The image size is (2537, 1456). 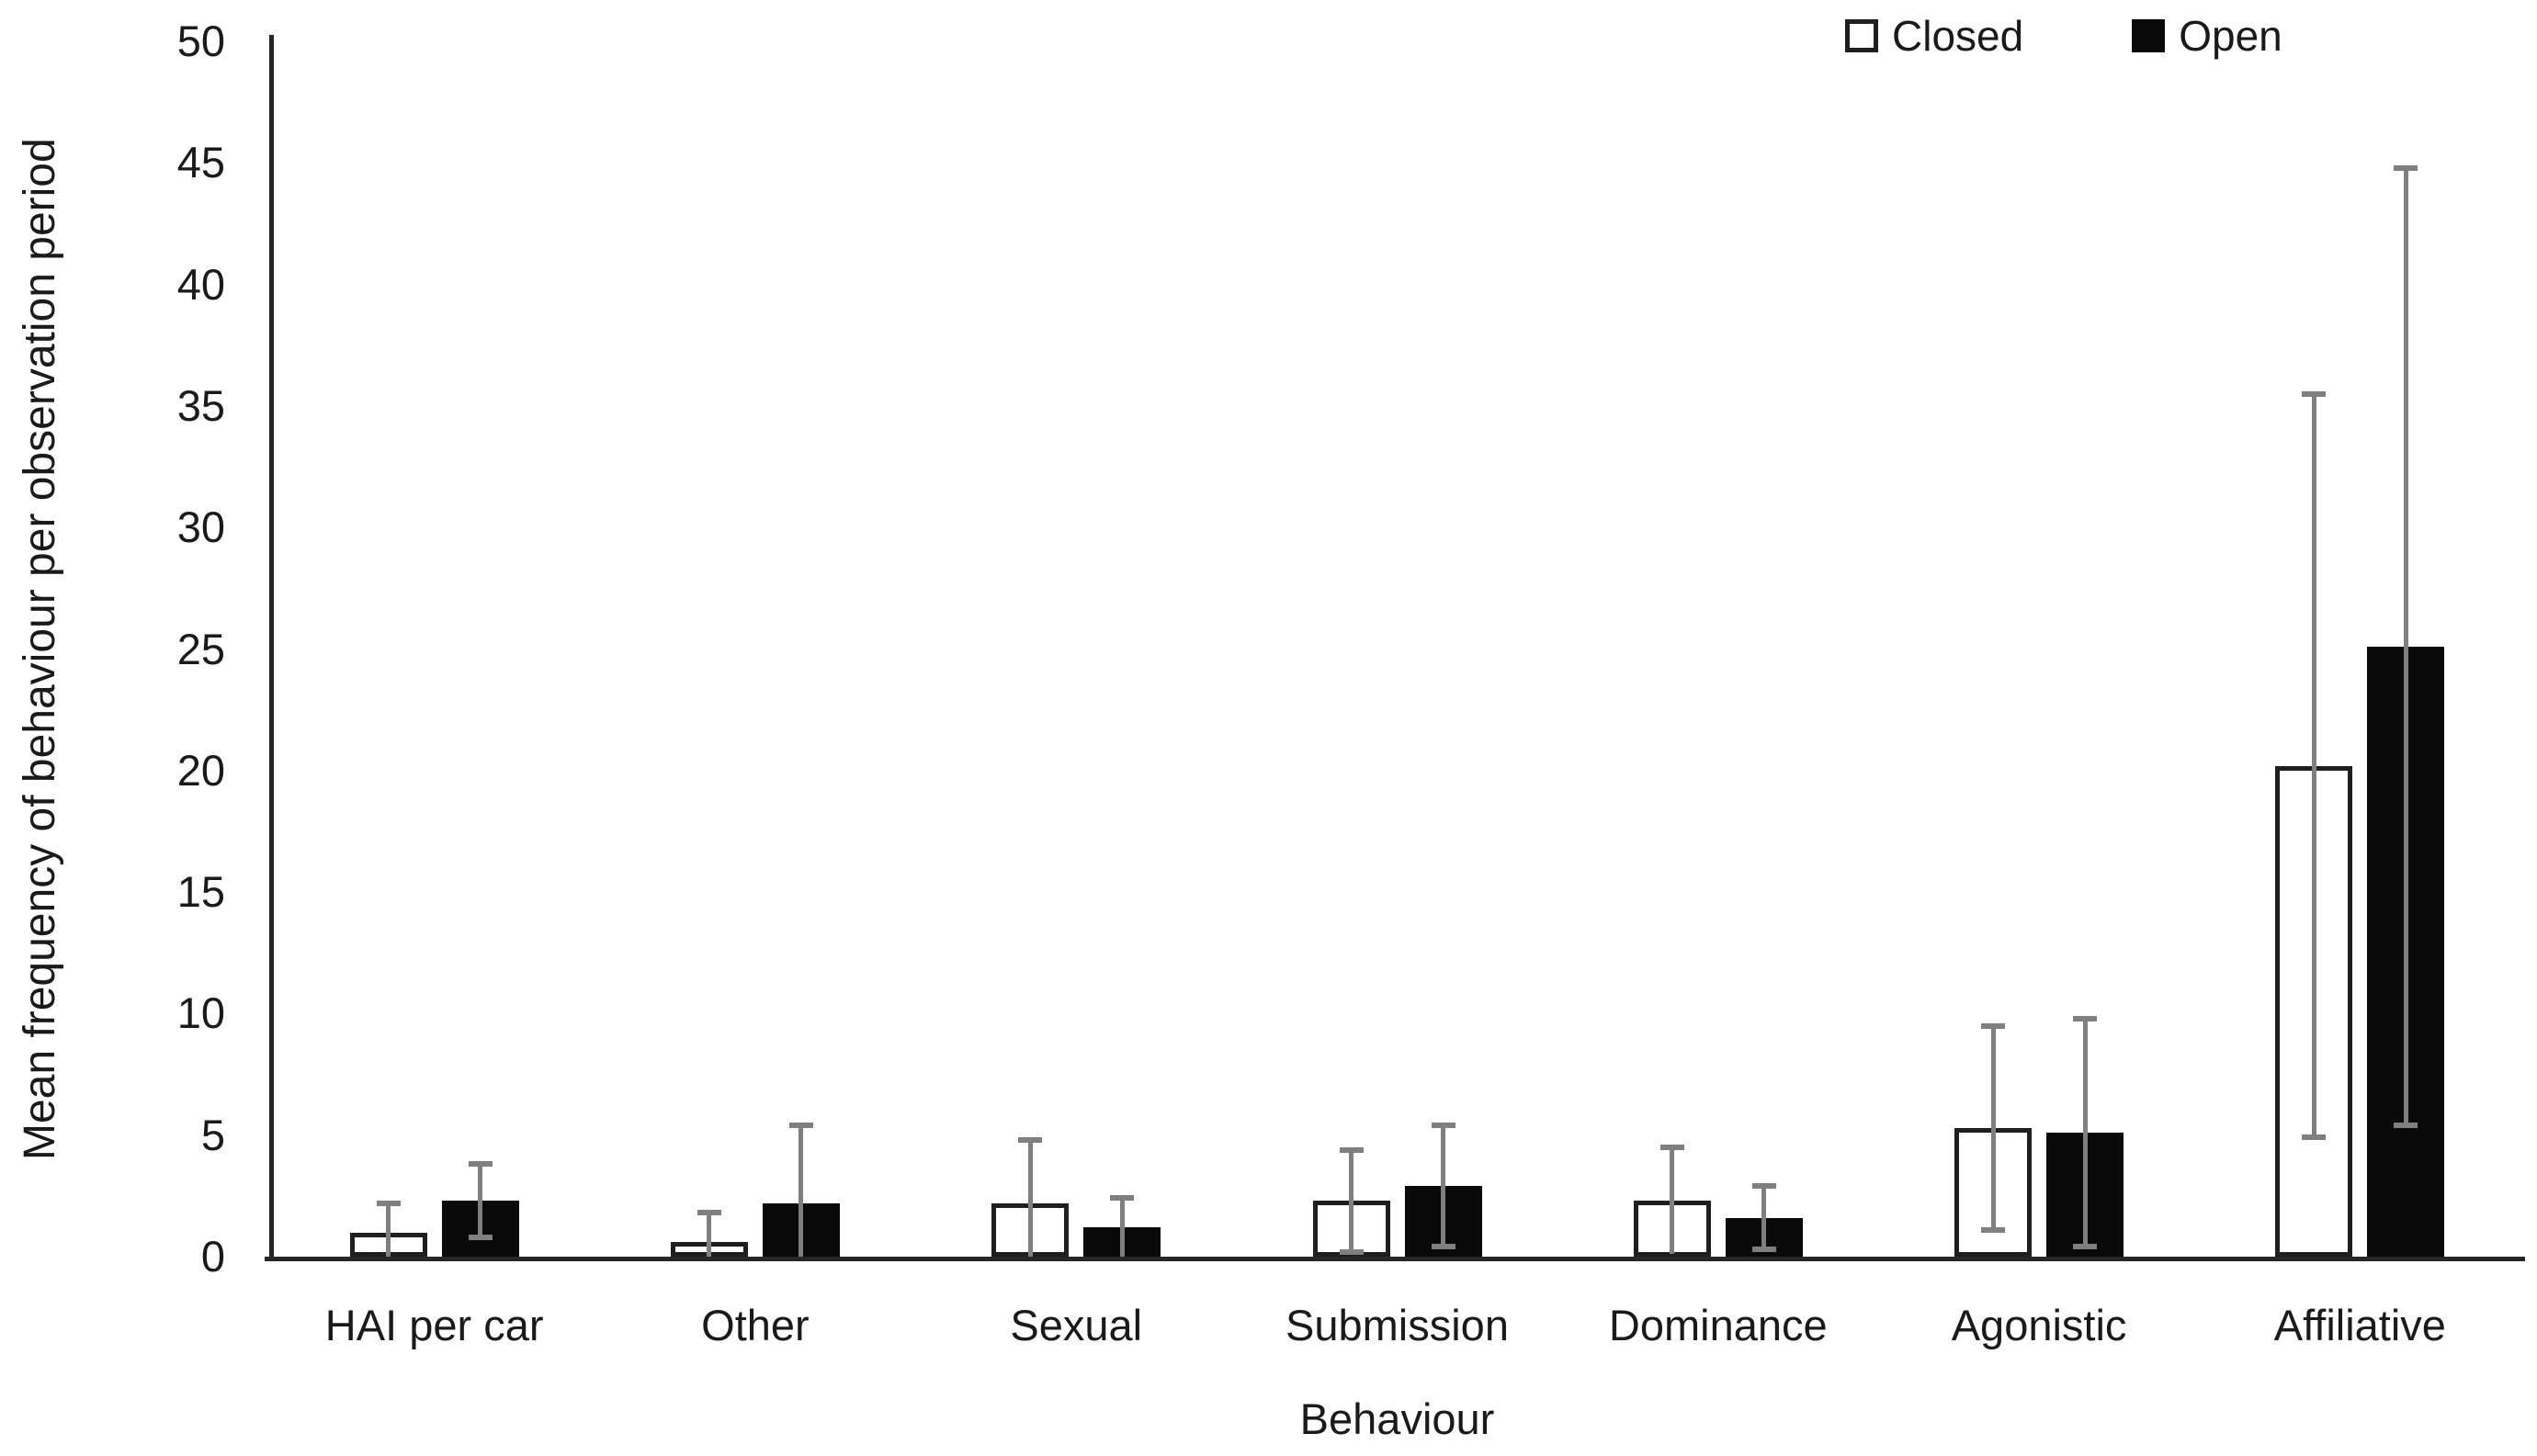 What do you see at coordinates (1443, 1186) in the screenshot?
I see `error-bar-line-open-submission` at bounding box center [1443, 1186].